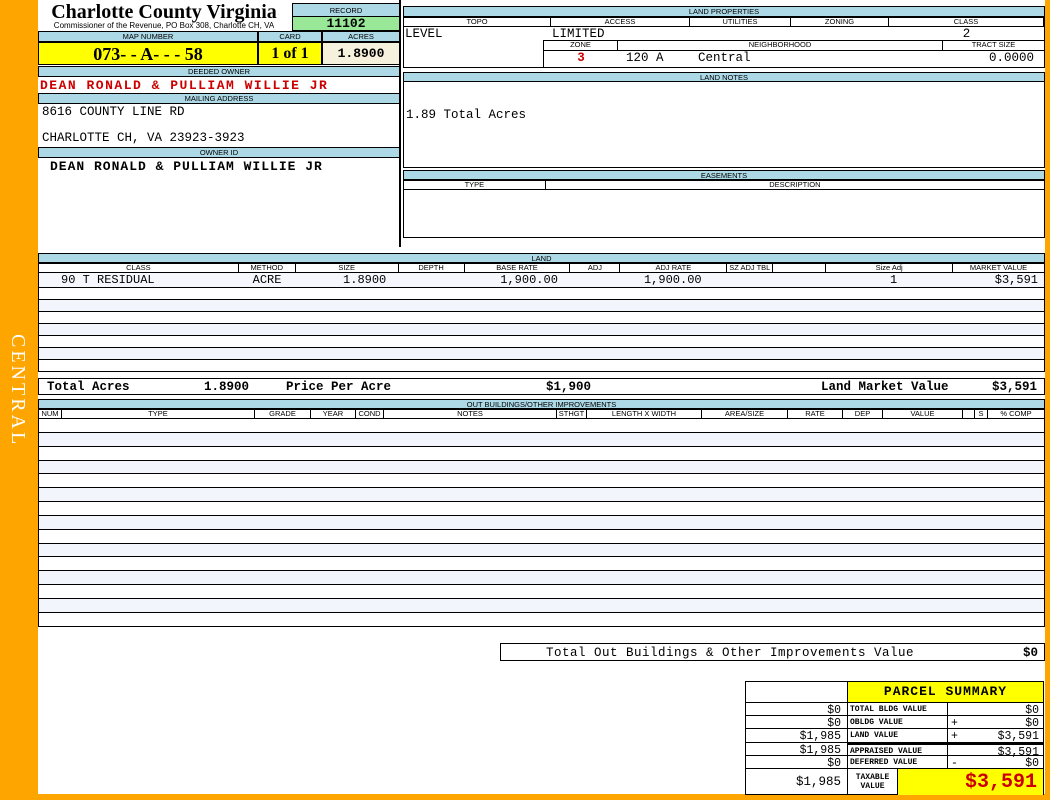 The image size is (1050, 800). I want to click on summary-value-cell: $0, so click(995, 710).